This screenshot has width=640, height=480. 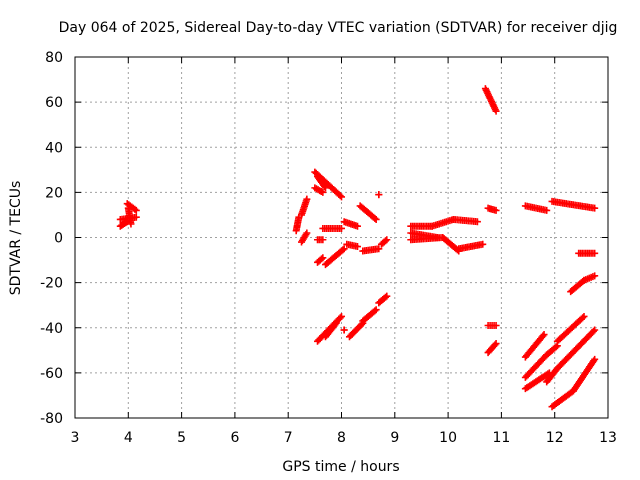 What do you see at coordinates (181, 438) in the screenshot?
I see `x-tick-label: 5` at bounding box center [181, 438].